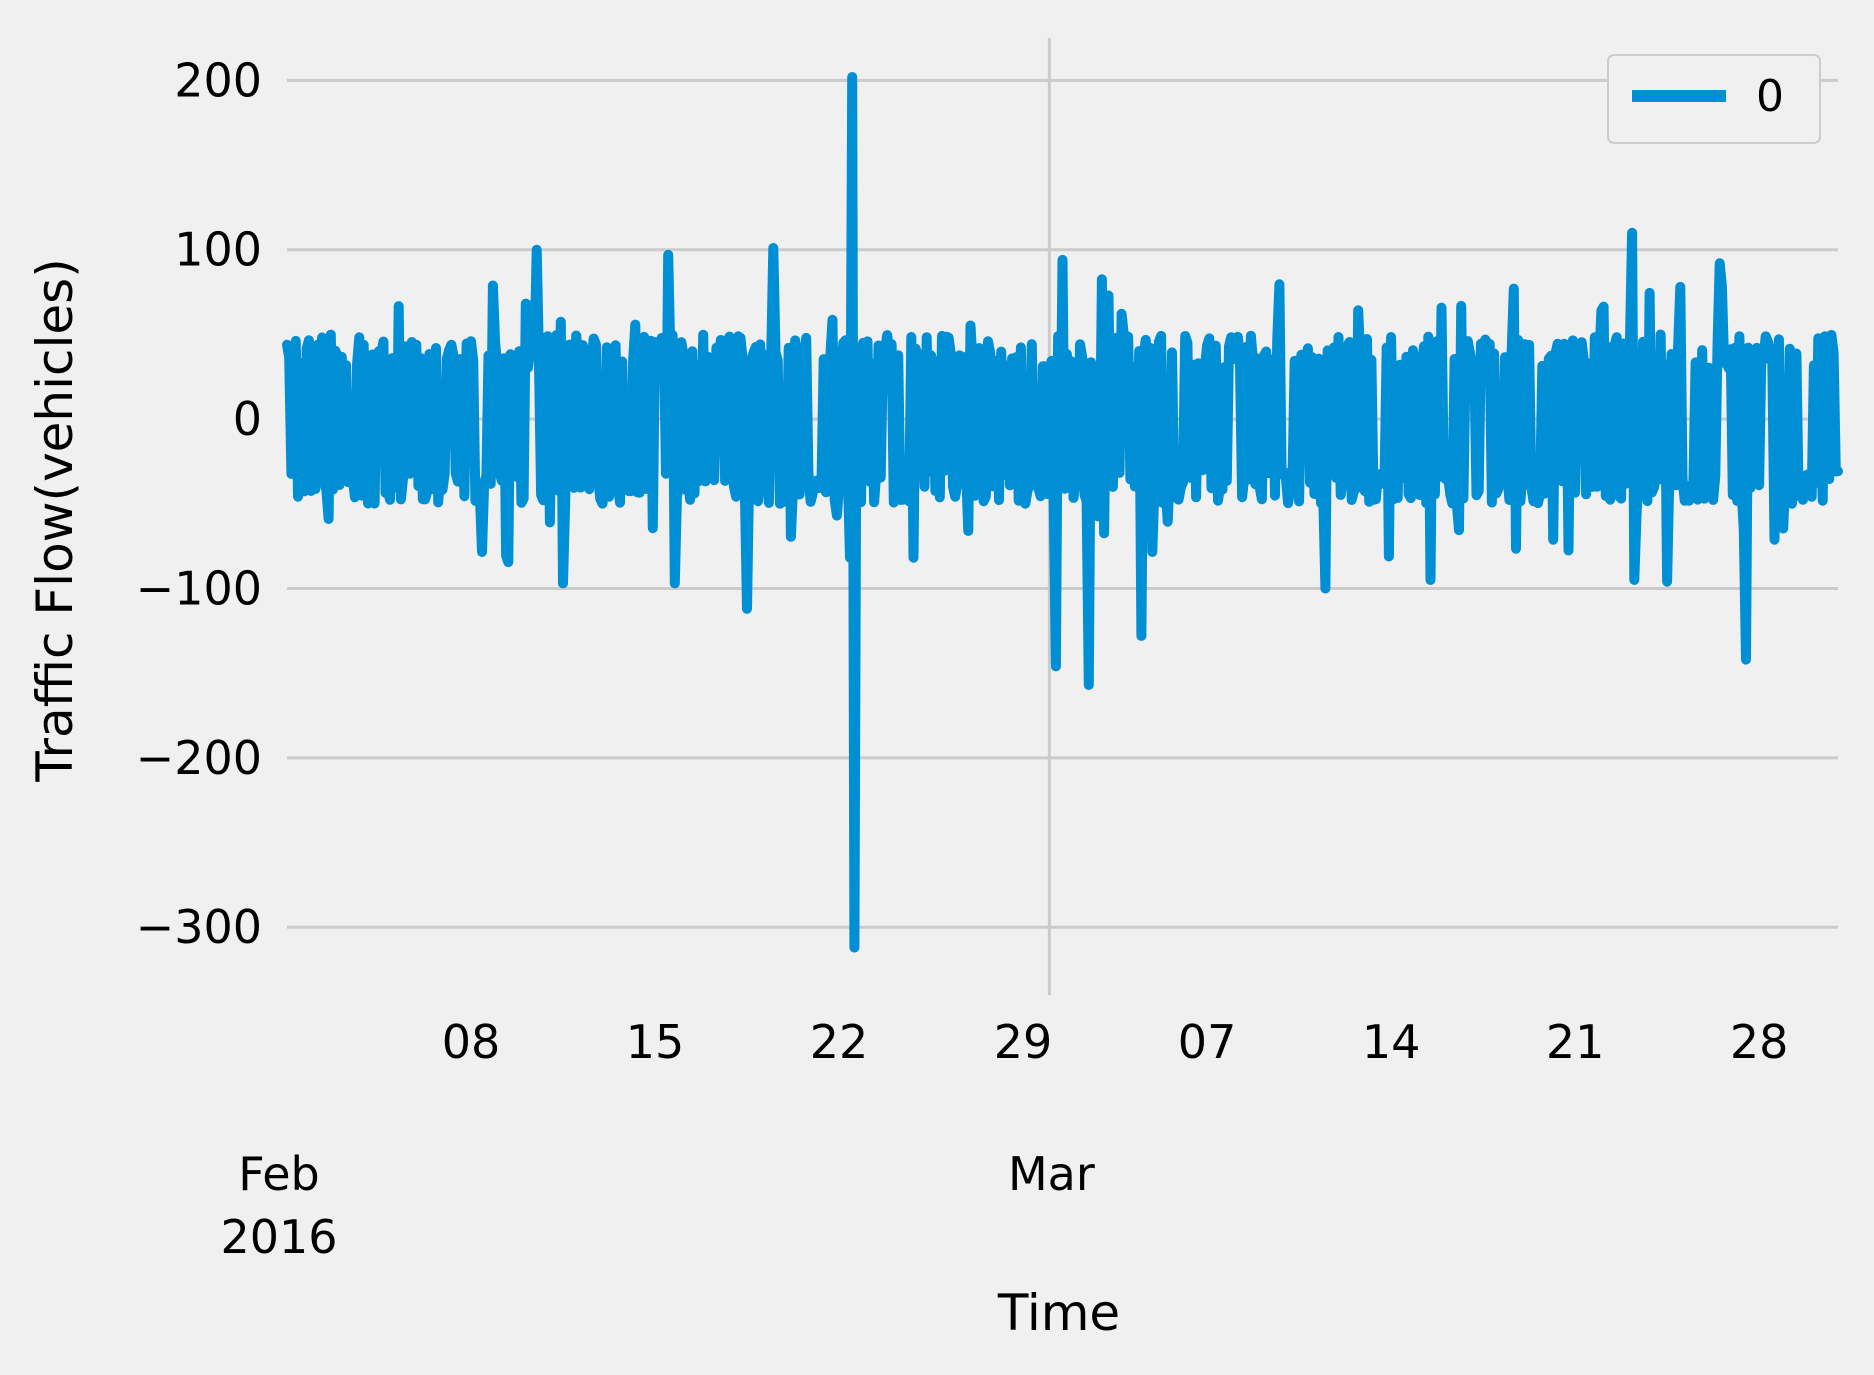 This screenshot has height=1375, width=1874. What do you see at coordinates (1051, 1174) in the screenshot?
I see `x-major-label-1-0: Mar` at bounding box center [1051, 1174].